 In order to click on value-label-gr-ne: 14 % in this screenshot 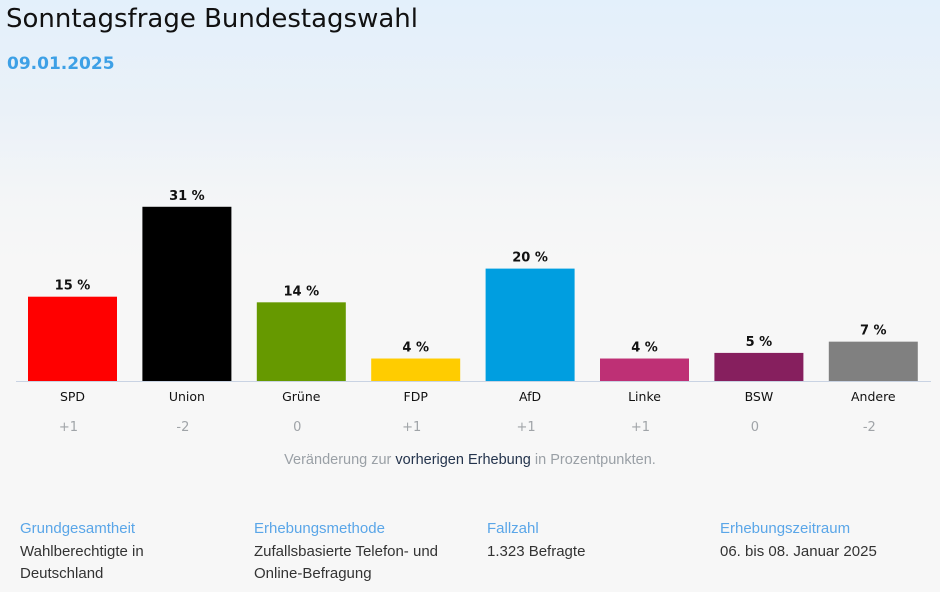, I will do `click(301, 291)`.